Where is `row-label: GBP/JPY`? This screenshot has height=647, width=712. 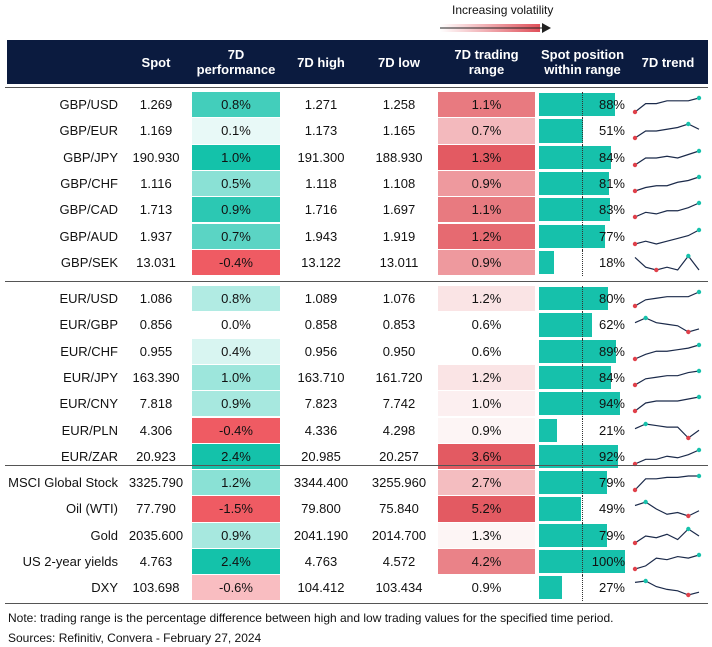 row-label: GBP/JPY is located at coordinates (90, 157).